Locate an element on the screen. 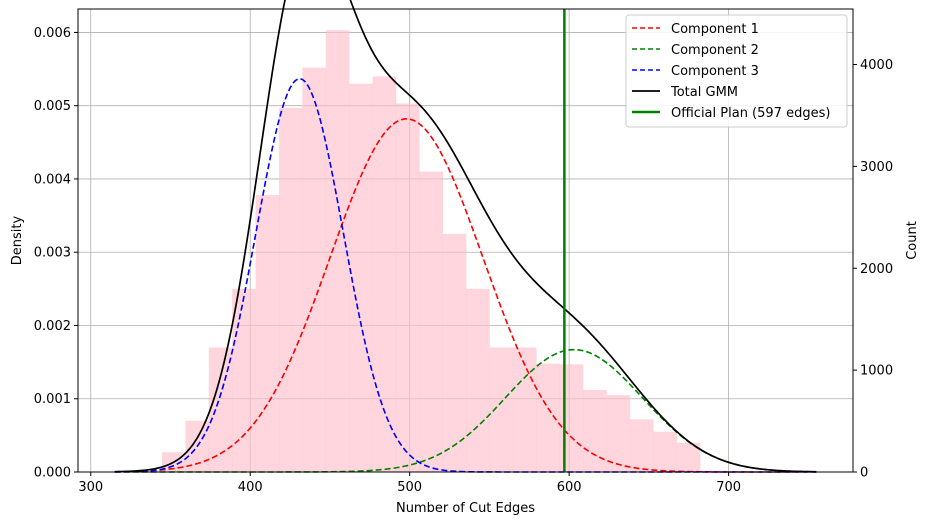  x-tick-label: 500 is located at coordinates (409, 487).